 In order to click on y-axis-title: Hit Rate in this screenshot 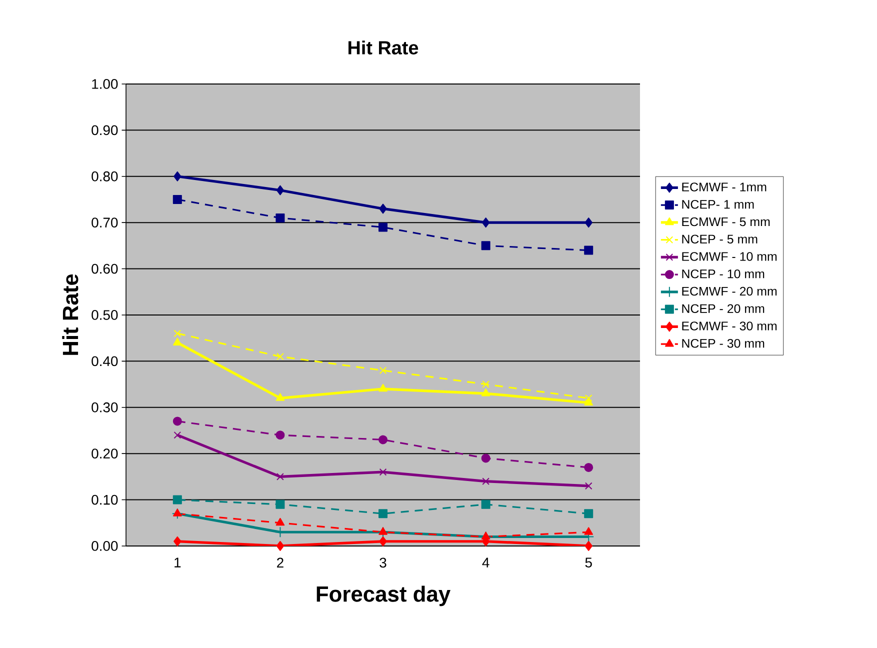, I will do `click(70, 314)`.